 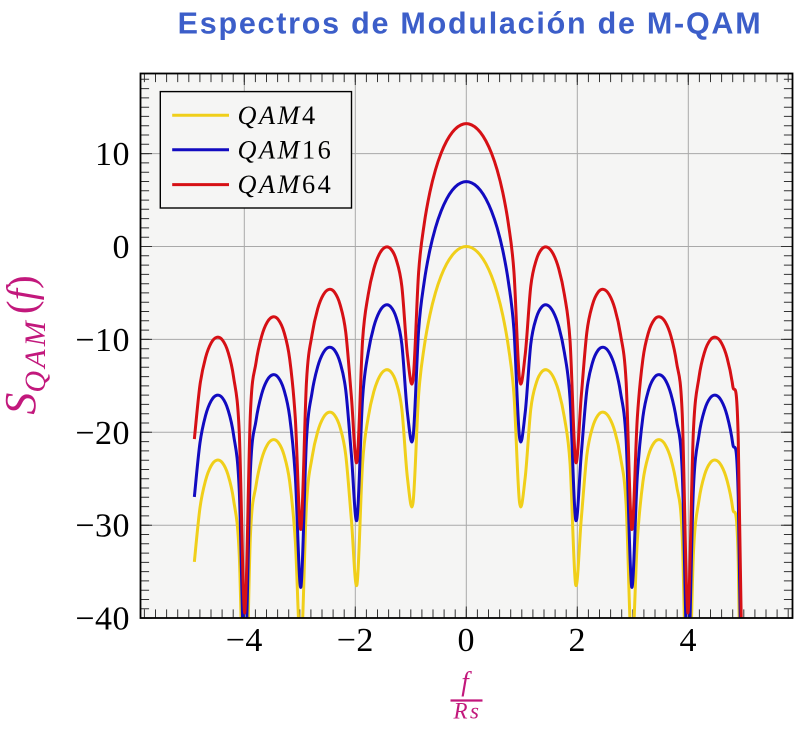 What do you see at coordinates (470, 24) in the screenshot?
I see `svg-text:Espectros de Modulación de M-Q: Espectros de Modulación de M-QAM` at bounding box center [470, 24].